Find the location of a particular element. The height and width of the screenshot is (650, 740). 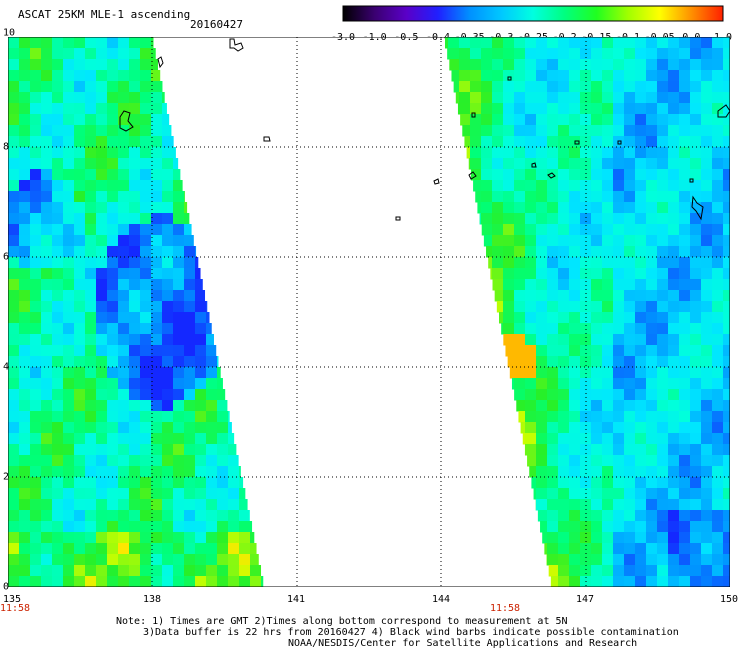

x-tick-141: 141 is located at coordinates (296, 599).